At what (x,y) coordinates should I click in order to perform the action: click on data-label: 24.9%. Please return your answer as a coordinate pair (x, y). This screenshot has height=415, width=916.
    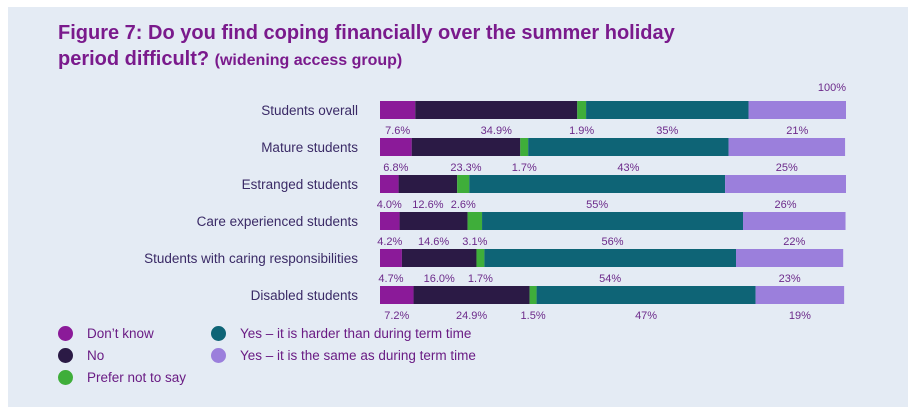
    Looking at the image, I should click on (471, 316).